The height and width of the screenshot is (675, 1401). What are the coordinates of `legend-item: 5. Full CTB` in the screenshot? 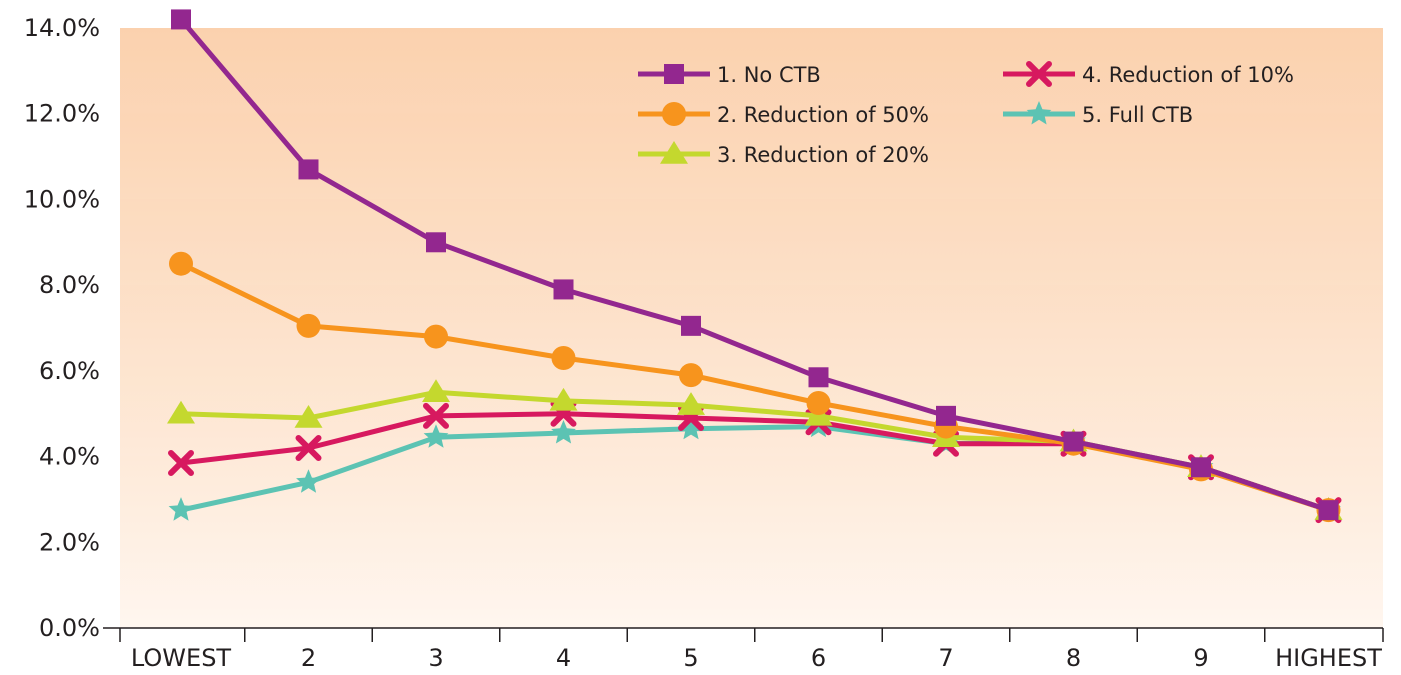 It's located at (1098, 114).